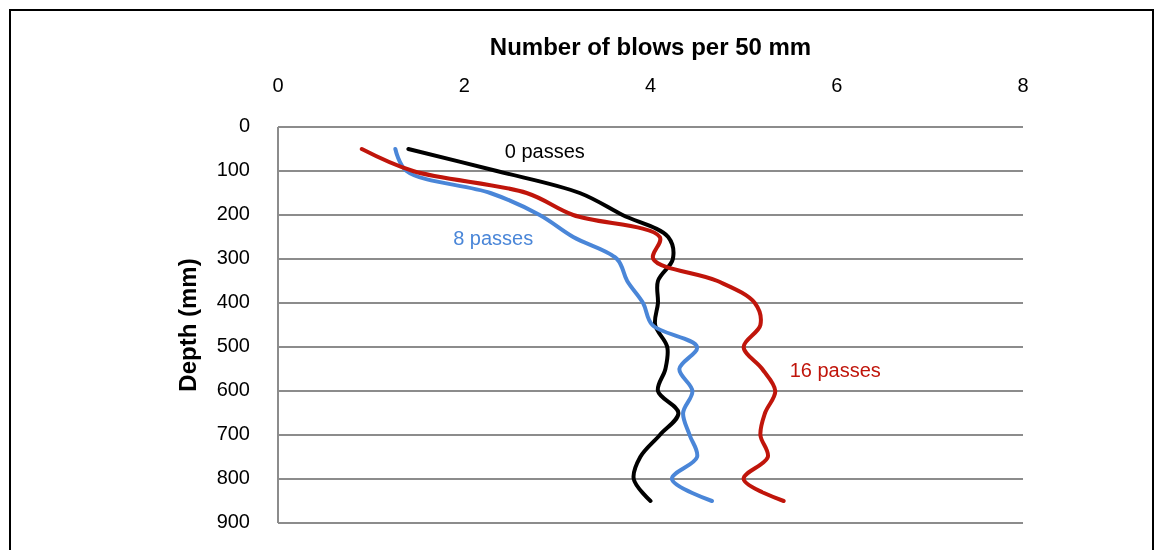  Describe the element at coordinates (233, 257) in the screenshot. I see `y-tick-label: 300` at that location.